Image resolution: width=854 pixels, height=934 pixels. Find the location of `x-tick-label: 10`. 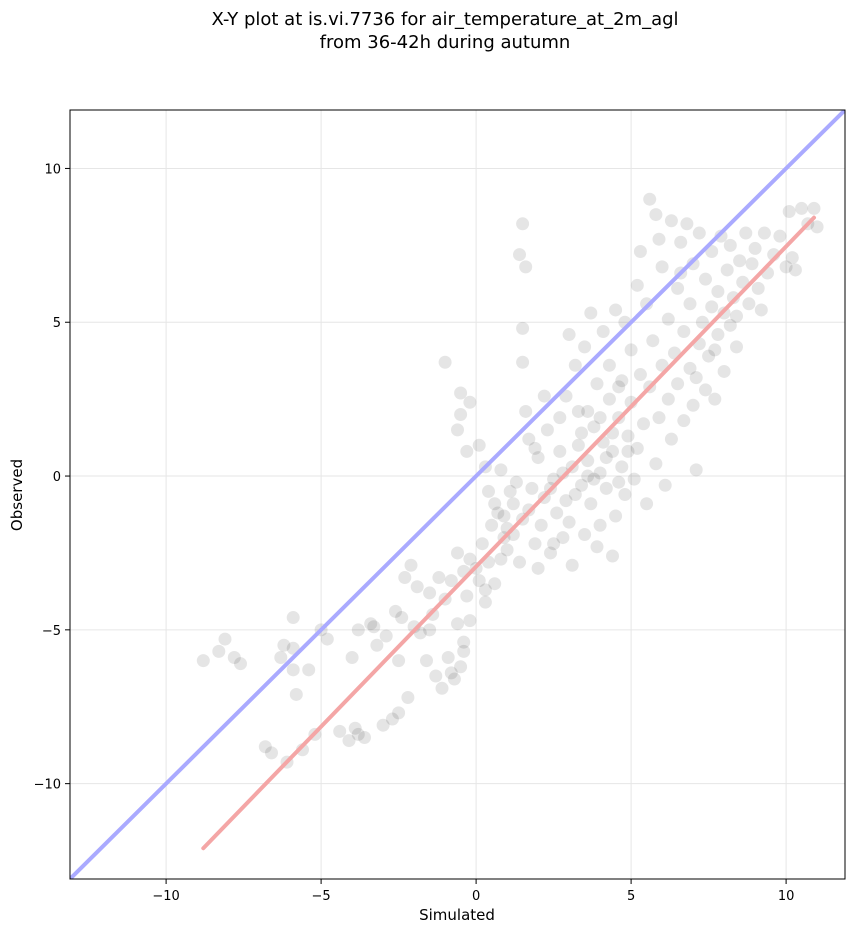

x-tick-label: 10 is located at coordinates (786, 896).